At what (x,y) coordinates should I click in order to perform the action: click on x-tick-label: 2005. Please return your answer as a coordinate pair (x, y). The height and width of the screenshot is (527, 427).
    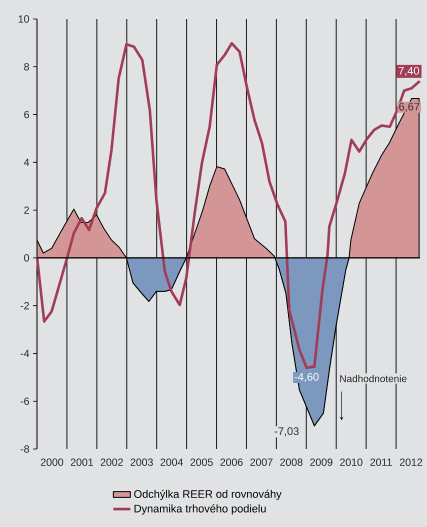
    Looking at the image, I should click on (201, 462).